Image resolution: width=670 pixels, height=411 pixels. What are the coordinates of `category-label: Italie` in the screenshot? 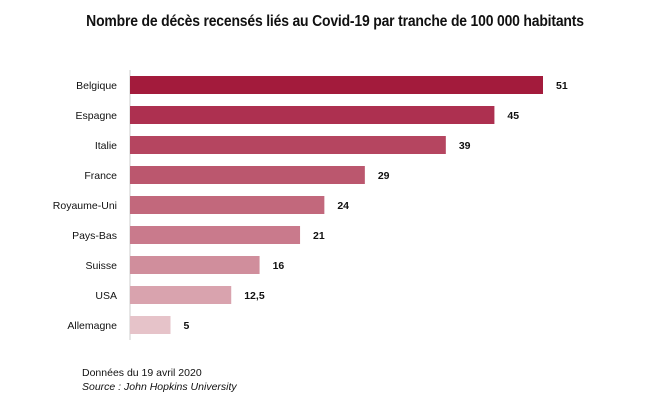 It's located at (106, 146).